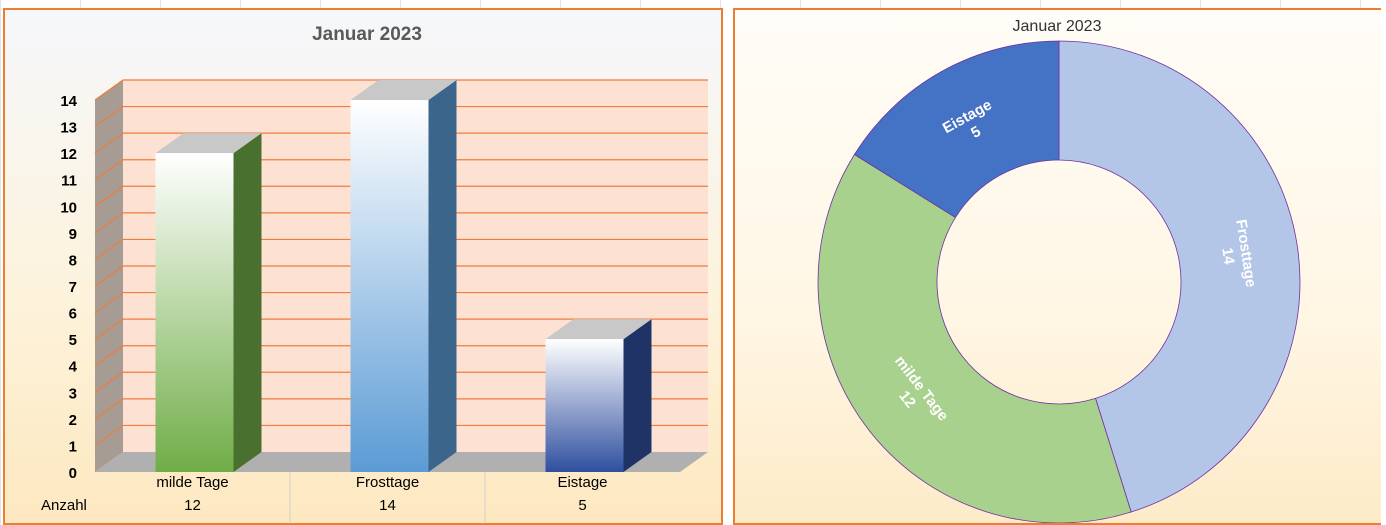 Image resolution: width=1386 pixels, height=525 pixels. I want to click on data-table-series-label: Anzahl, so click(64, 505).